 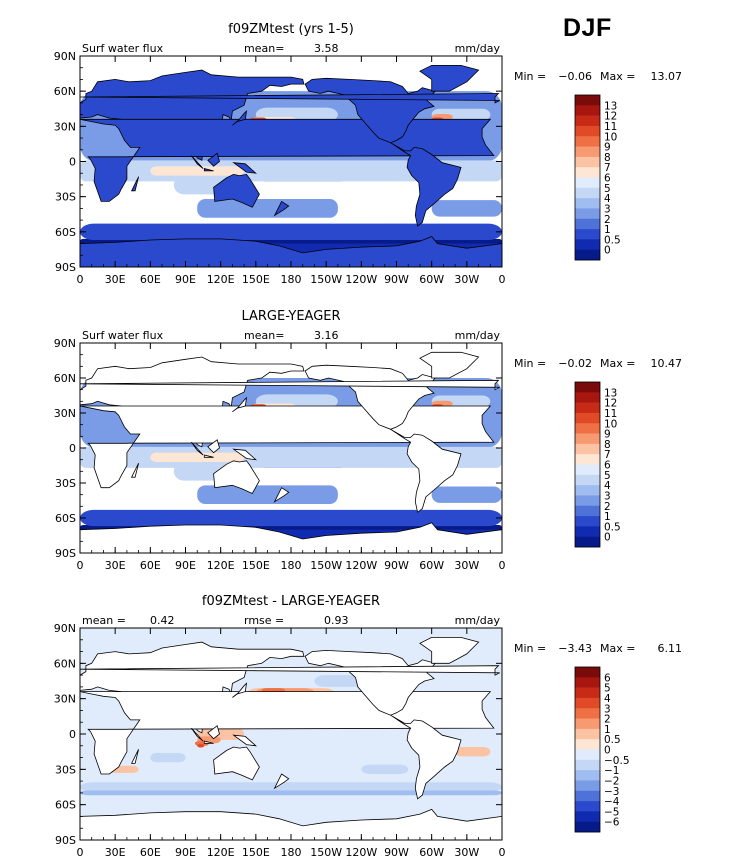 What do you see at coordinates (587, 28) in the screenshot?
I see `season-label: DJF` at bounding box center [587, 28].